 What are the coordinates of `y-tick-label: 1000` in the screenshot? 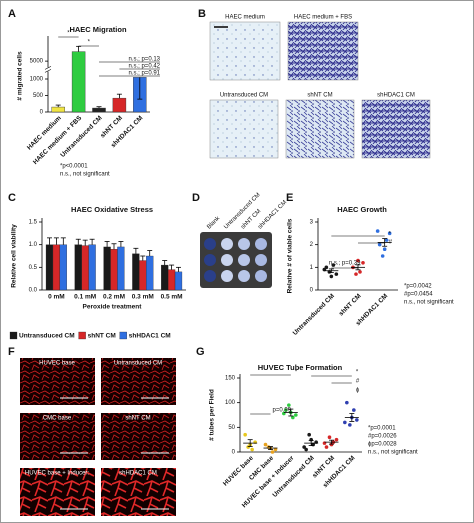 It's located at (37, 80).